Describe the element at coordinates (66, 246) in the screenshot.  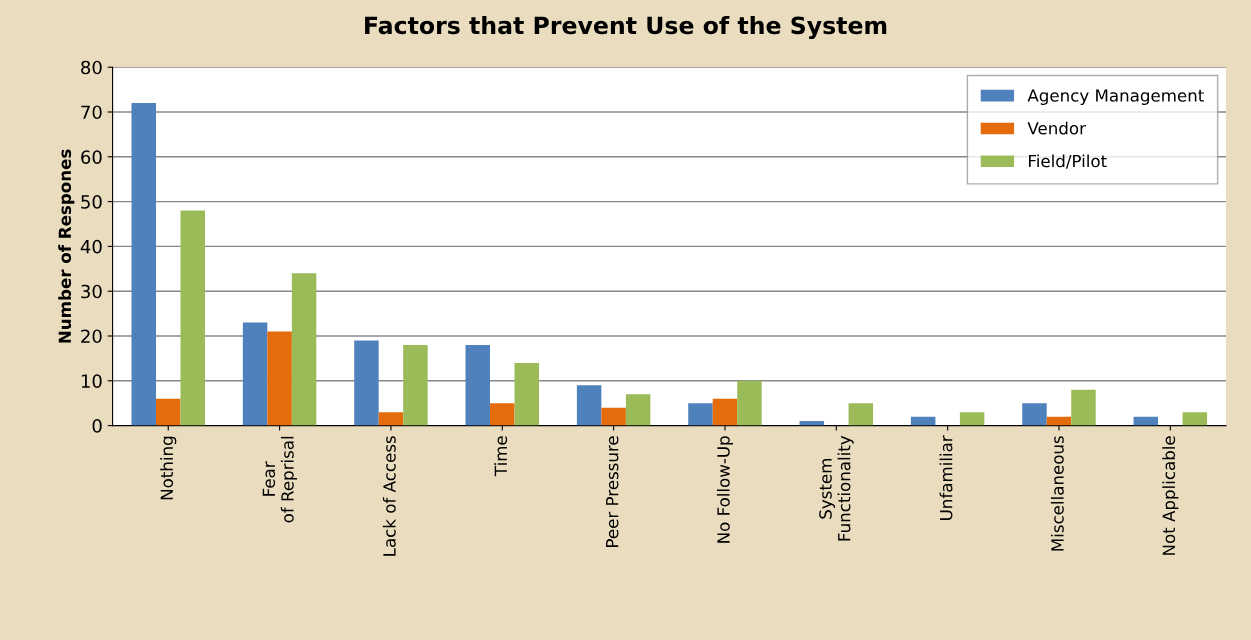
I see `y-axis-title: Number of Respones` at that location.